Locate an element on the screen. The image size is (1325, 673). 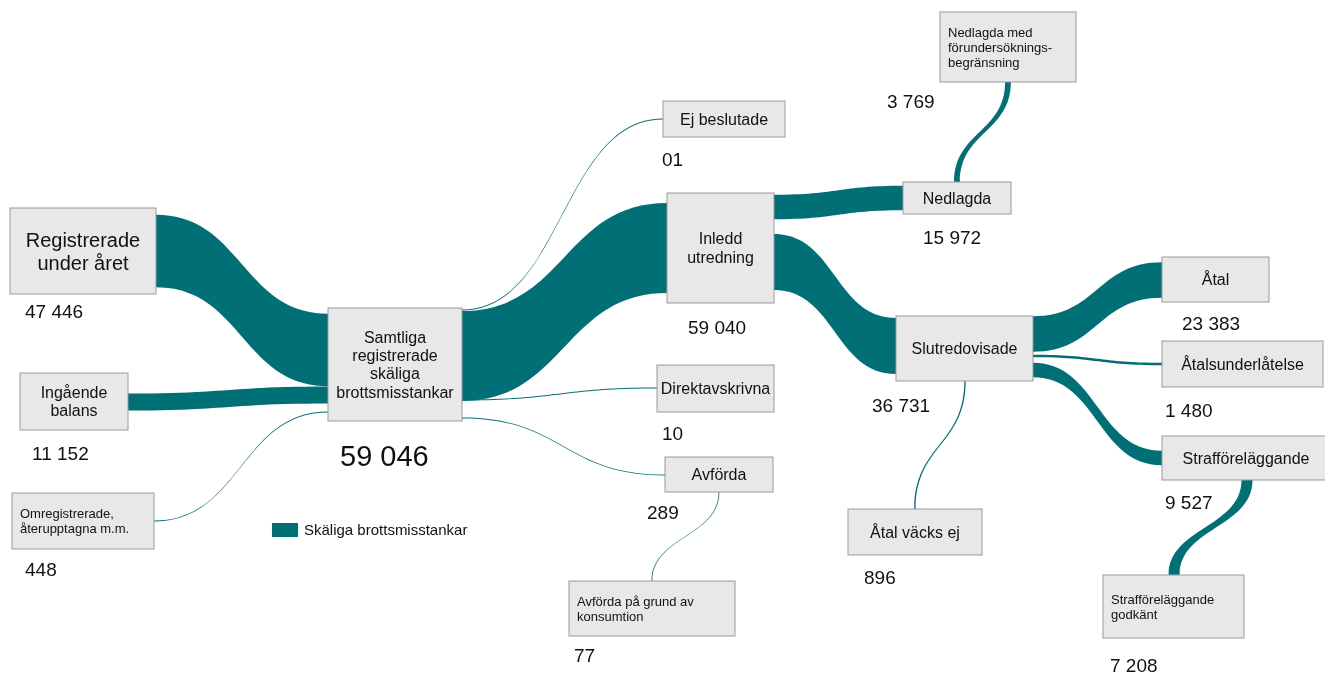
data-label: 77 is located at coordinates (585, 655).